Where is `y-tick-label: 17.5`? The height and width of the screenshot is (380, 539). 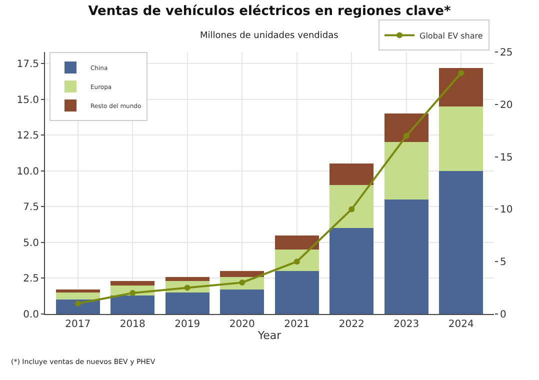 y-tick-label: 17.5 is located at coordinates (27, 64).